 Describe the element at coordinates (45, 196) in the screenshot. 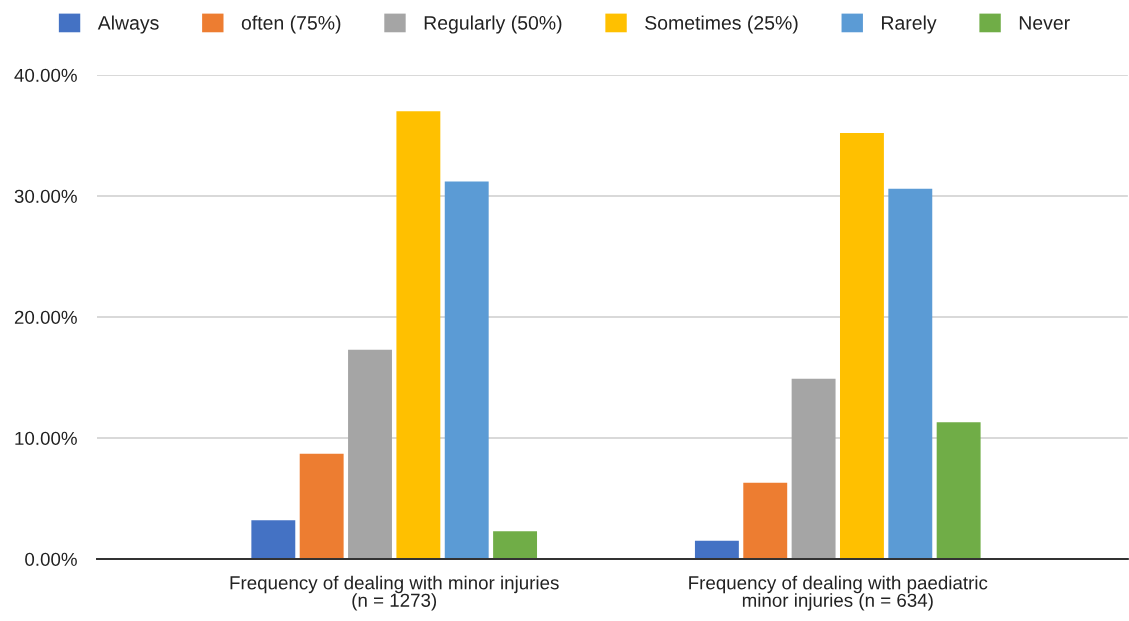

I see `y-tick-label: 30.00%` at that location.